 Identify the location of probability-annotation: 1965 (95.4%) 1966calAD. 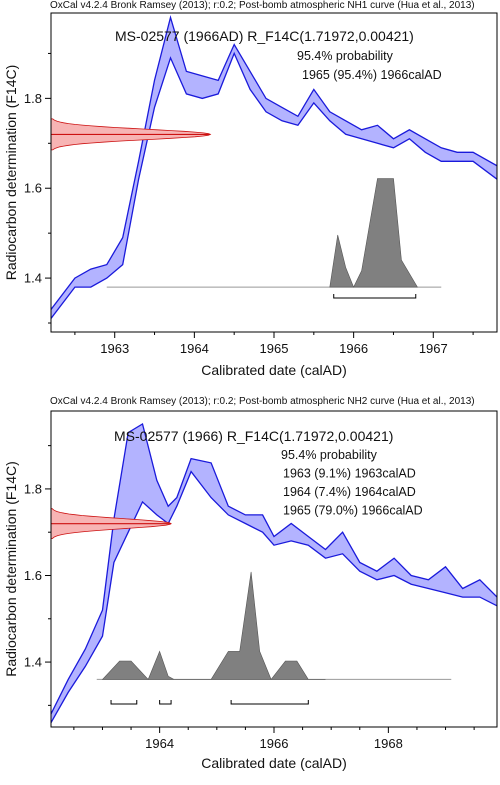
(372, 75).